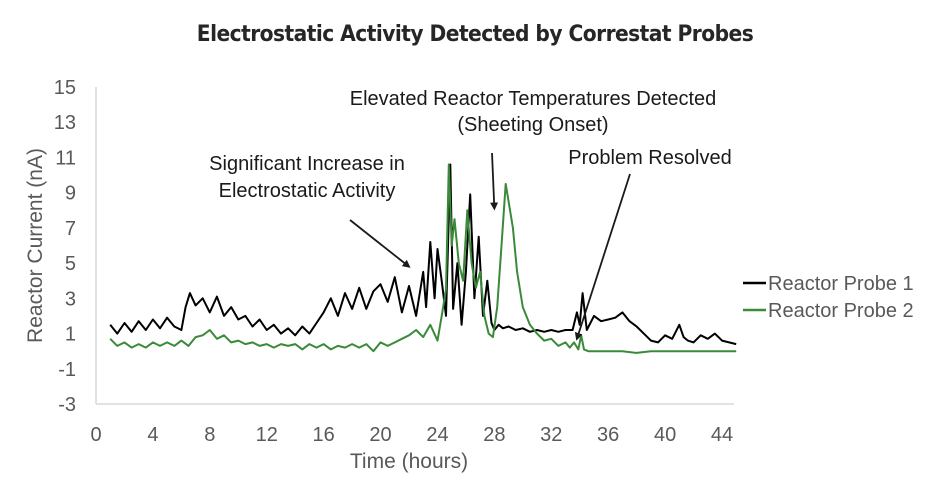 This screenshot has height=490, width=950. I want to click on y-tick-label: 13, so click(65, 123).